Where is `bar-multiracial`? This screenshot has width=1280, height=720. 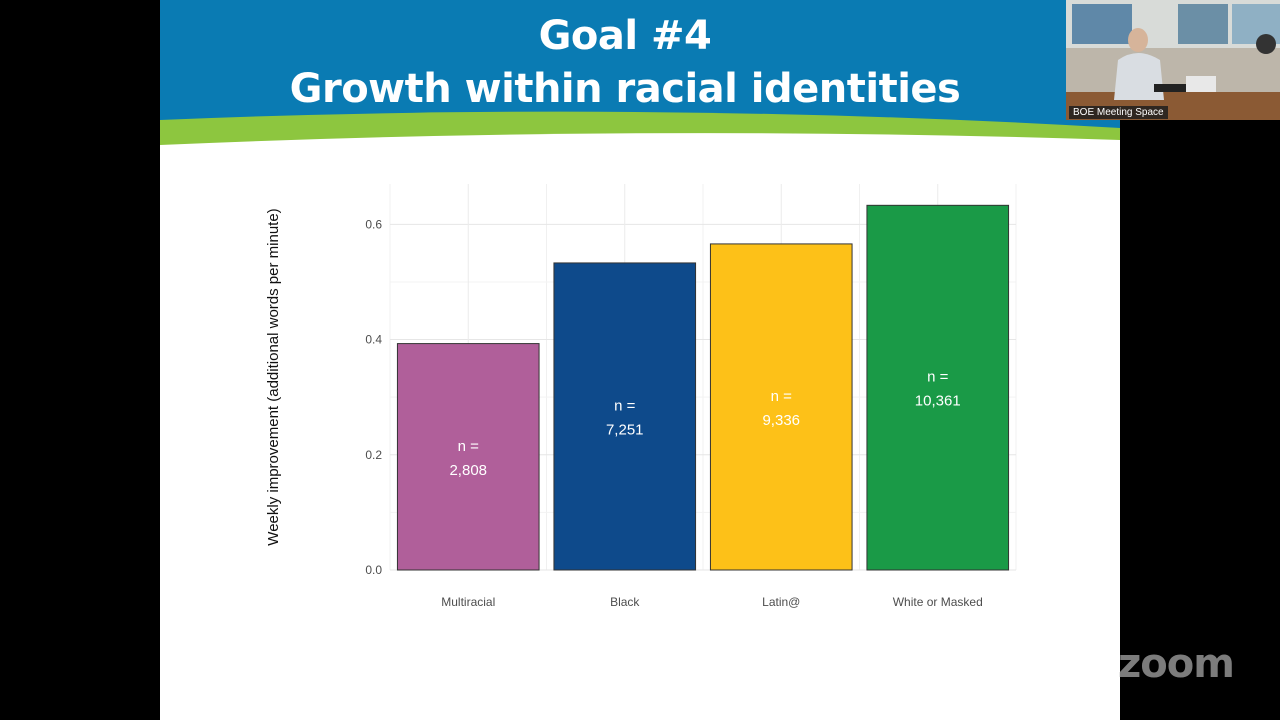
bar-multiracial is located at coordinates (468, 457).